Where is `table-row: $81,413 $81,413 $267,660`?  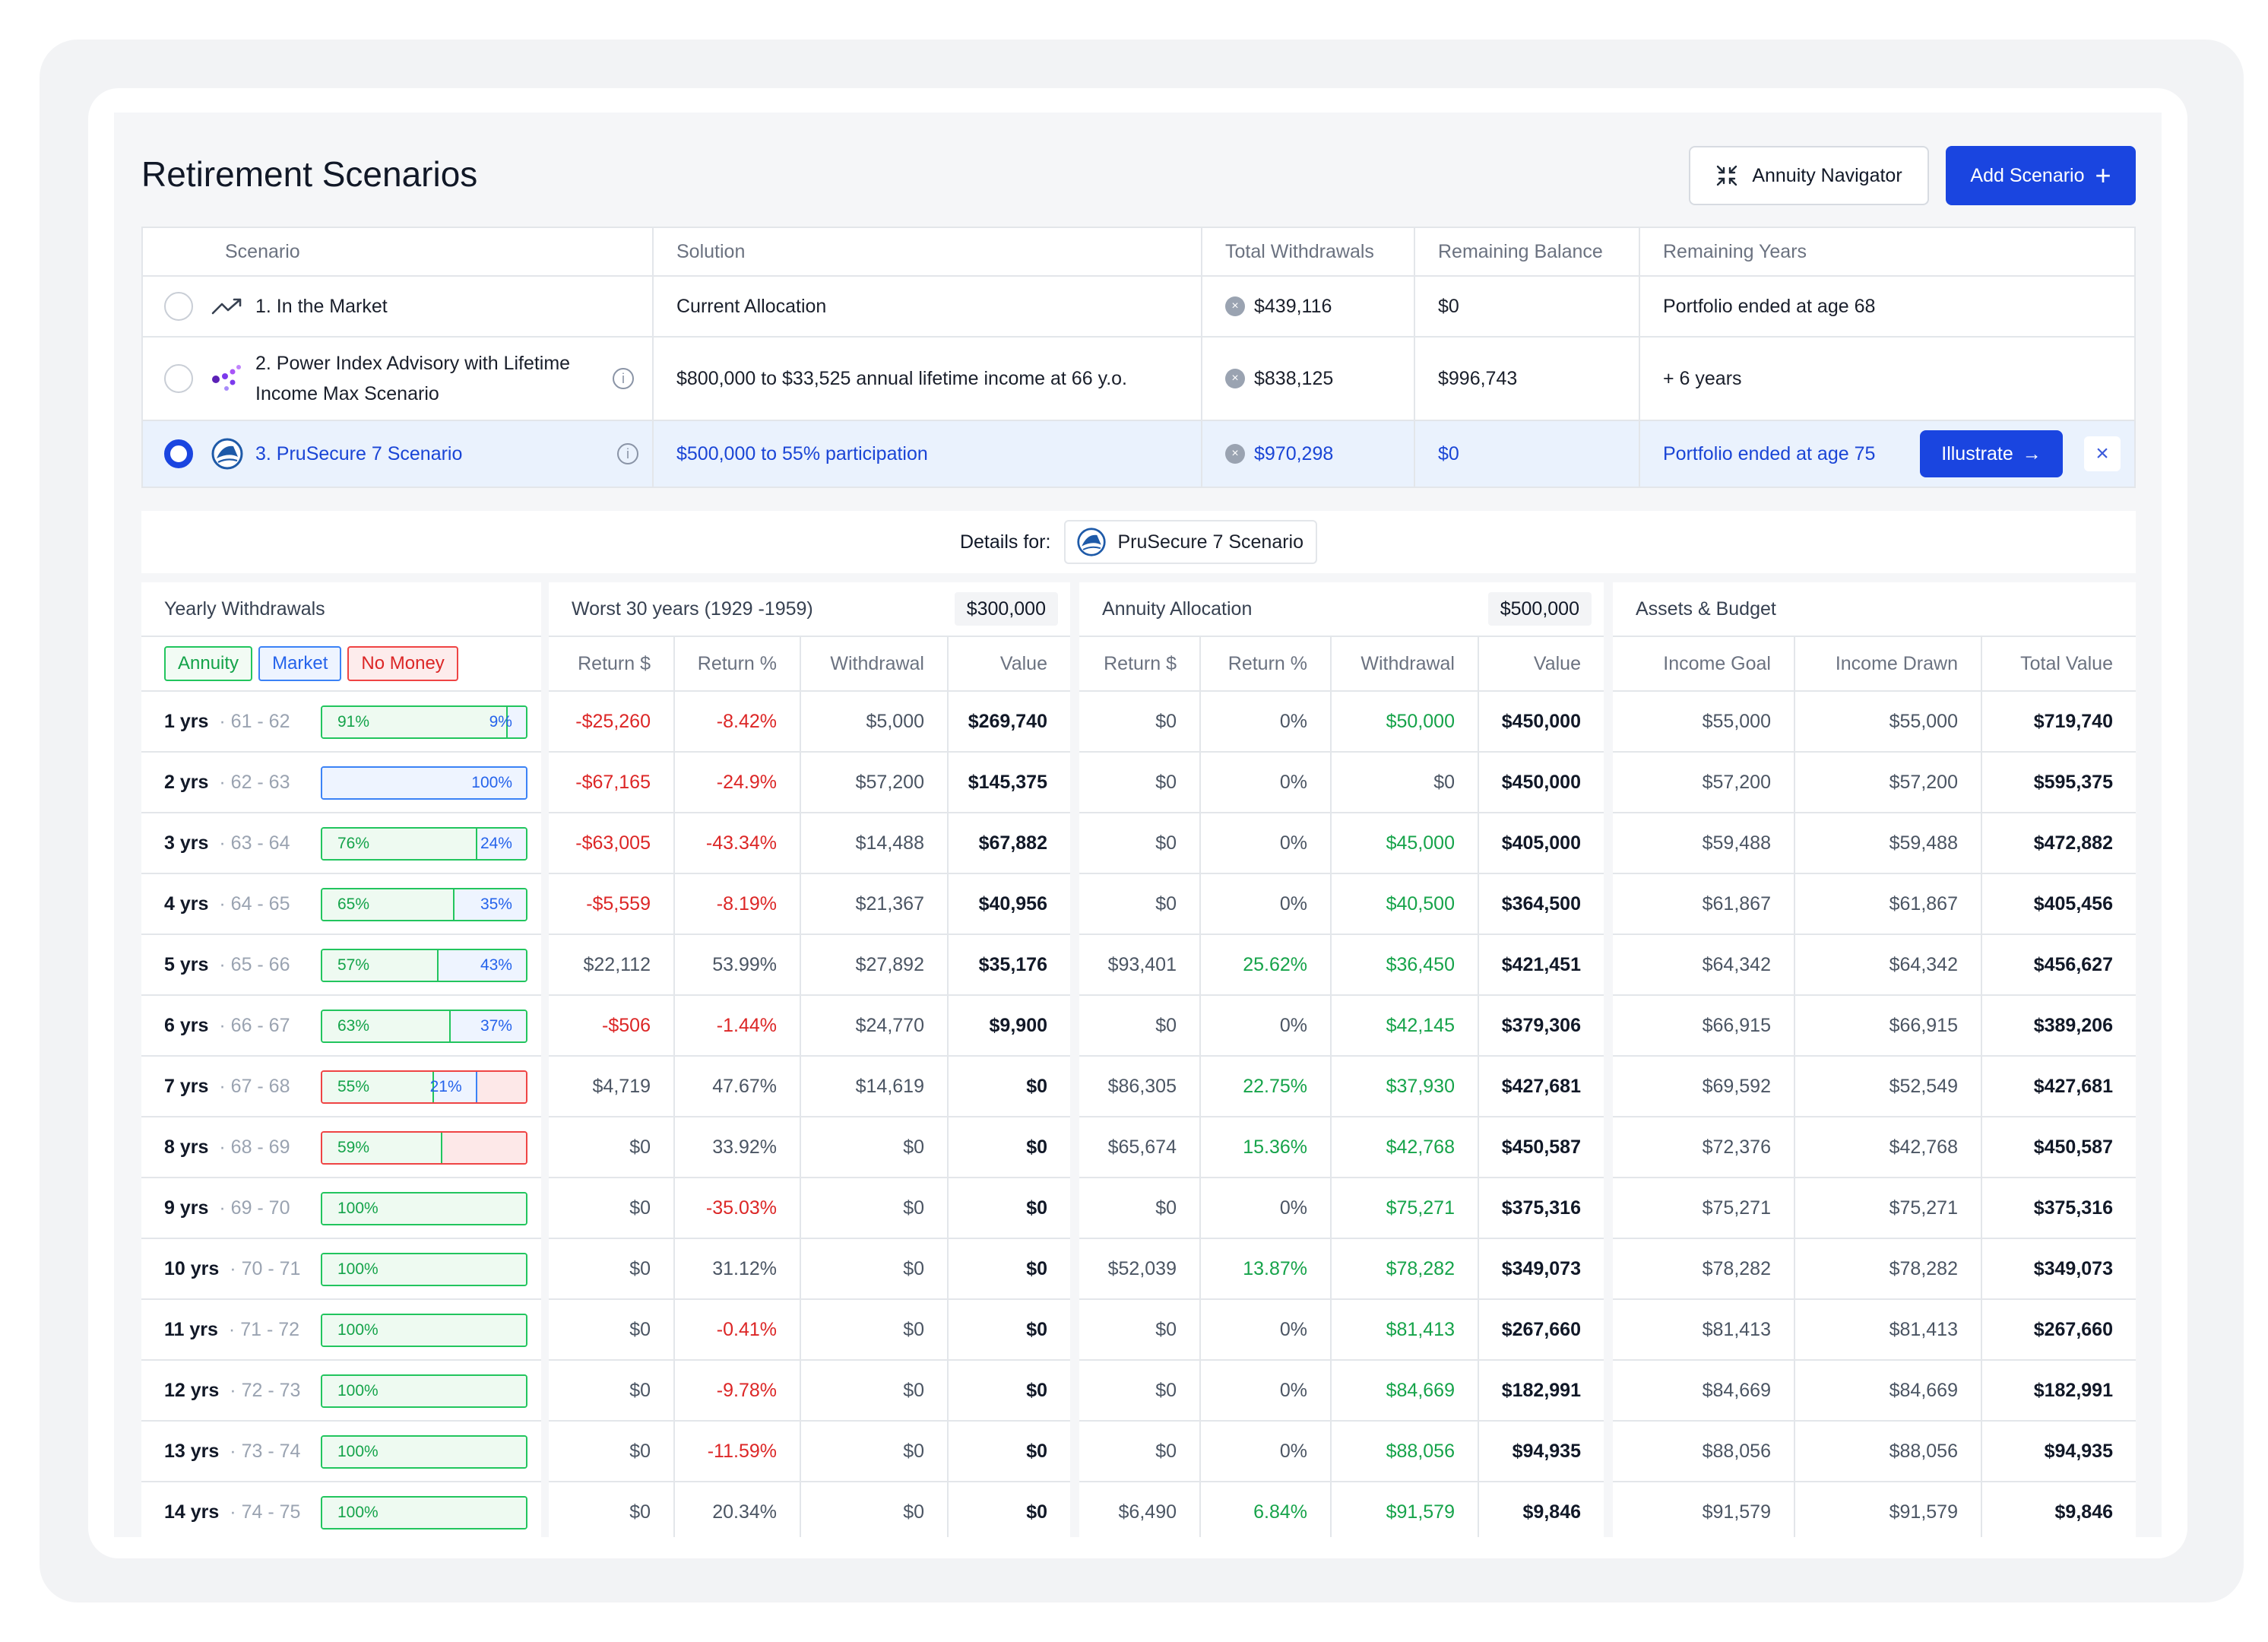
table-row: $81,413 $81,413 $267,660 is located at coordinates (1874, 1330).